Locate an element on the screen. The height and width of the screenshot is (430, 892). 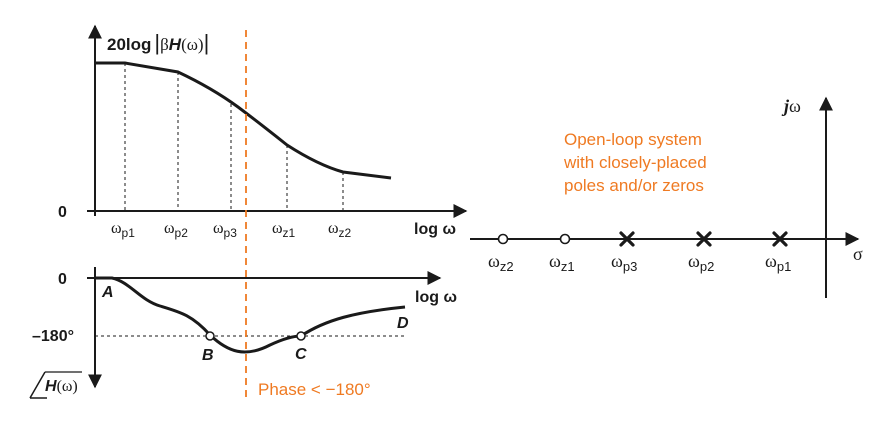
tick-label-p1: ωp1 is located at coordinates (123, 230).